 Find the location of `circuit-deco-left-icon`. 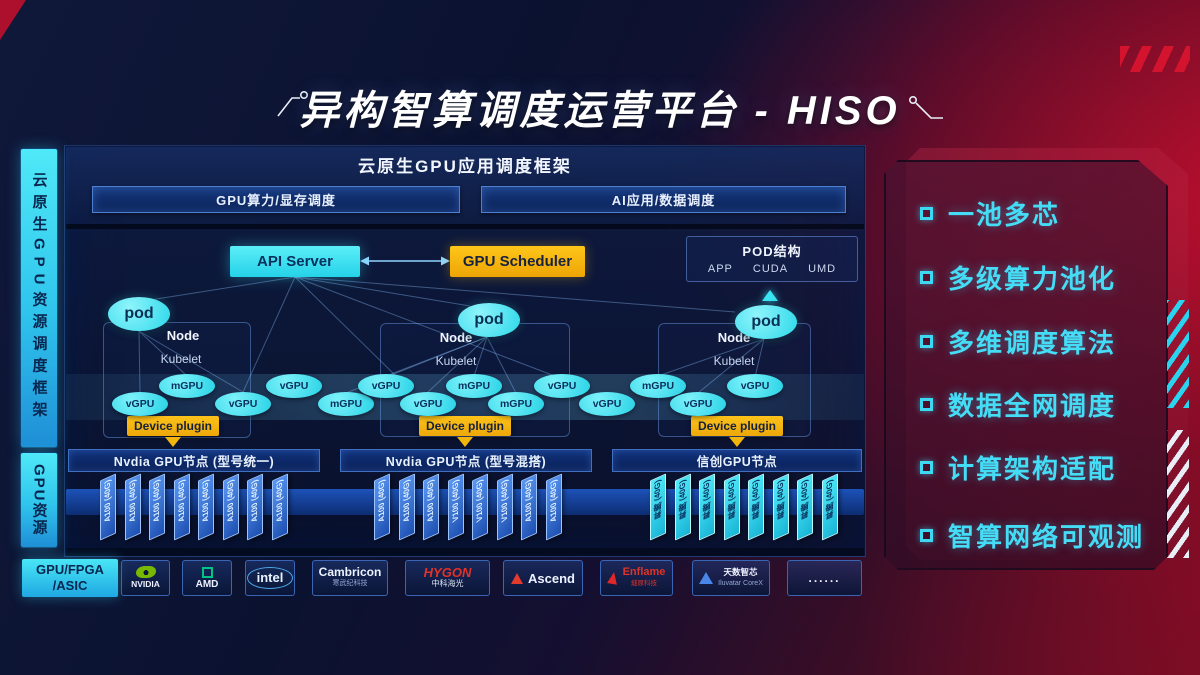

circuit-deco-left-icon is located at coordinates (292, 104).